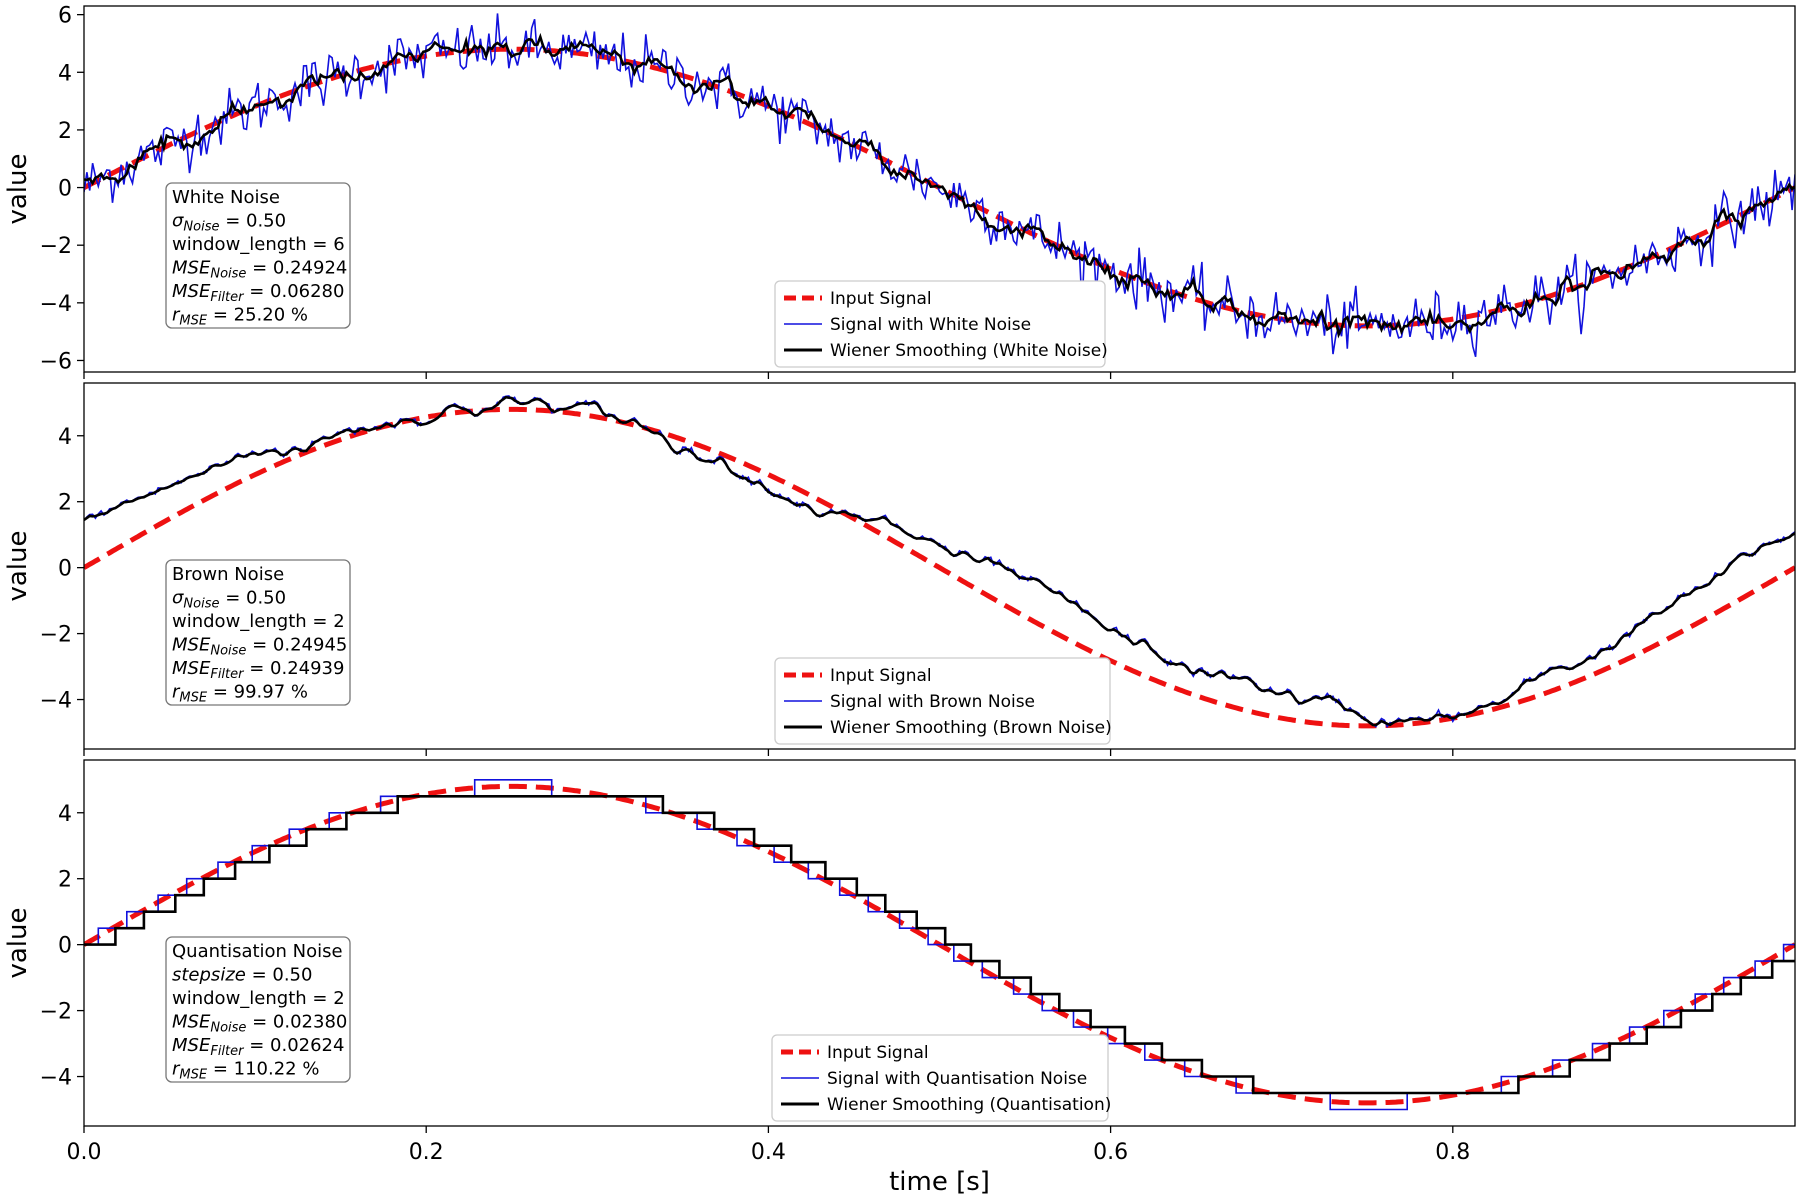 The width and height of the screenshot is (1800, 1200). I want to click on legend-entry: Signal with Quantisation Noise, so click(957, 1079).